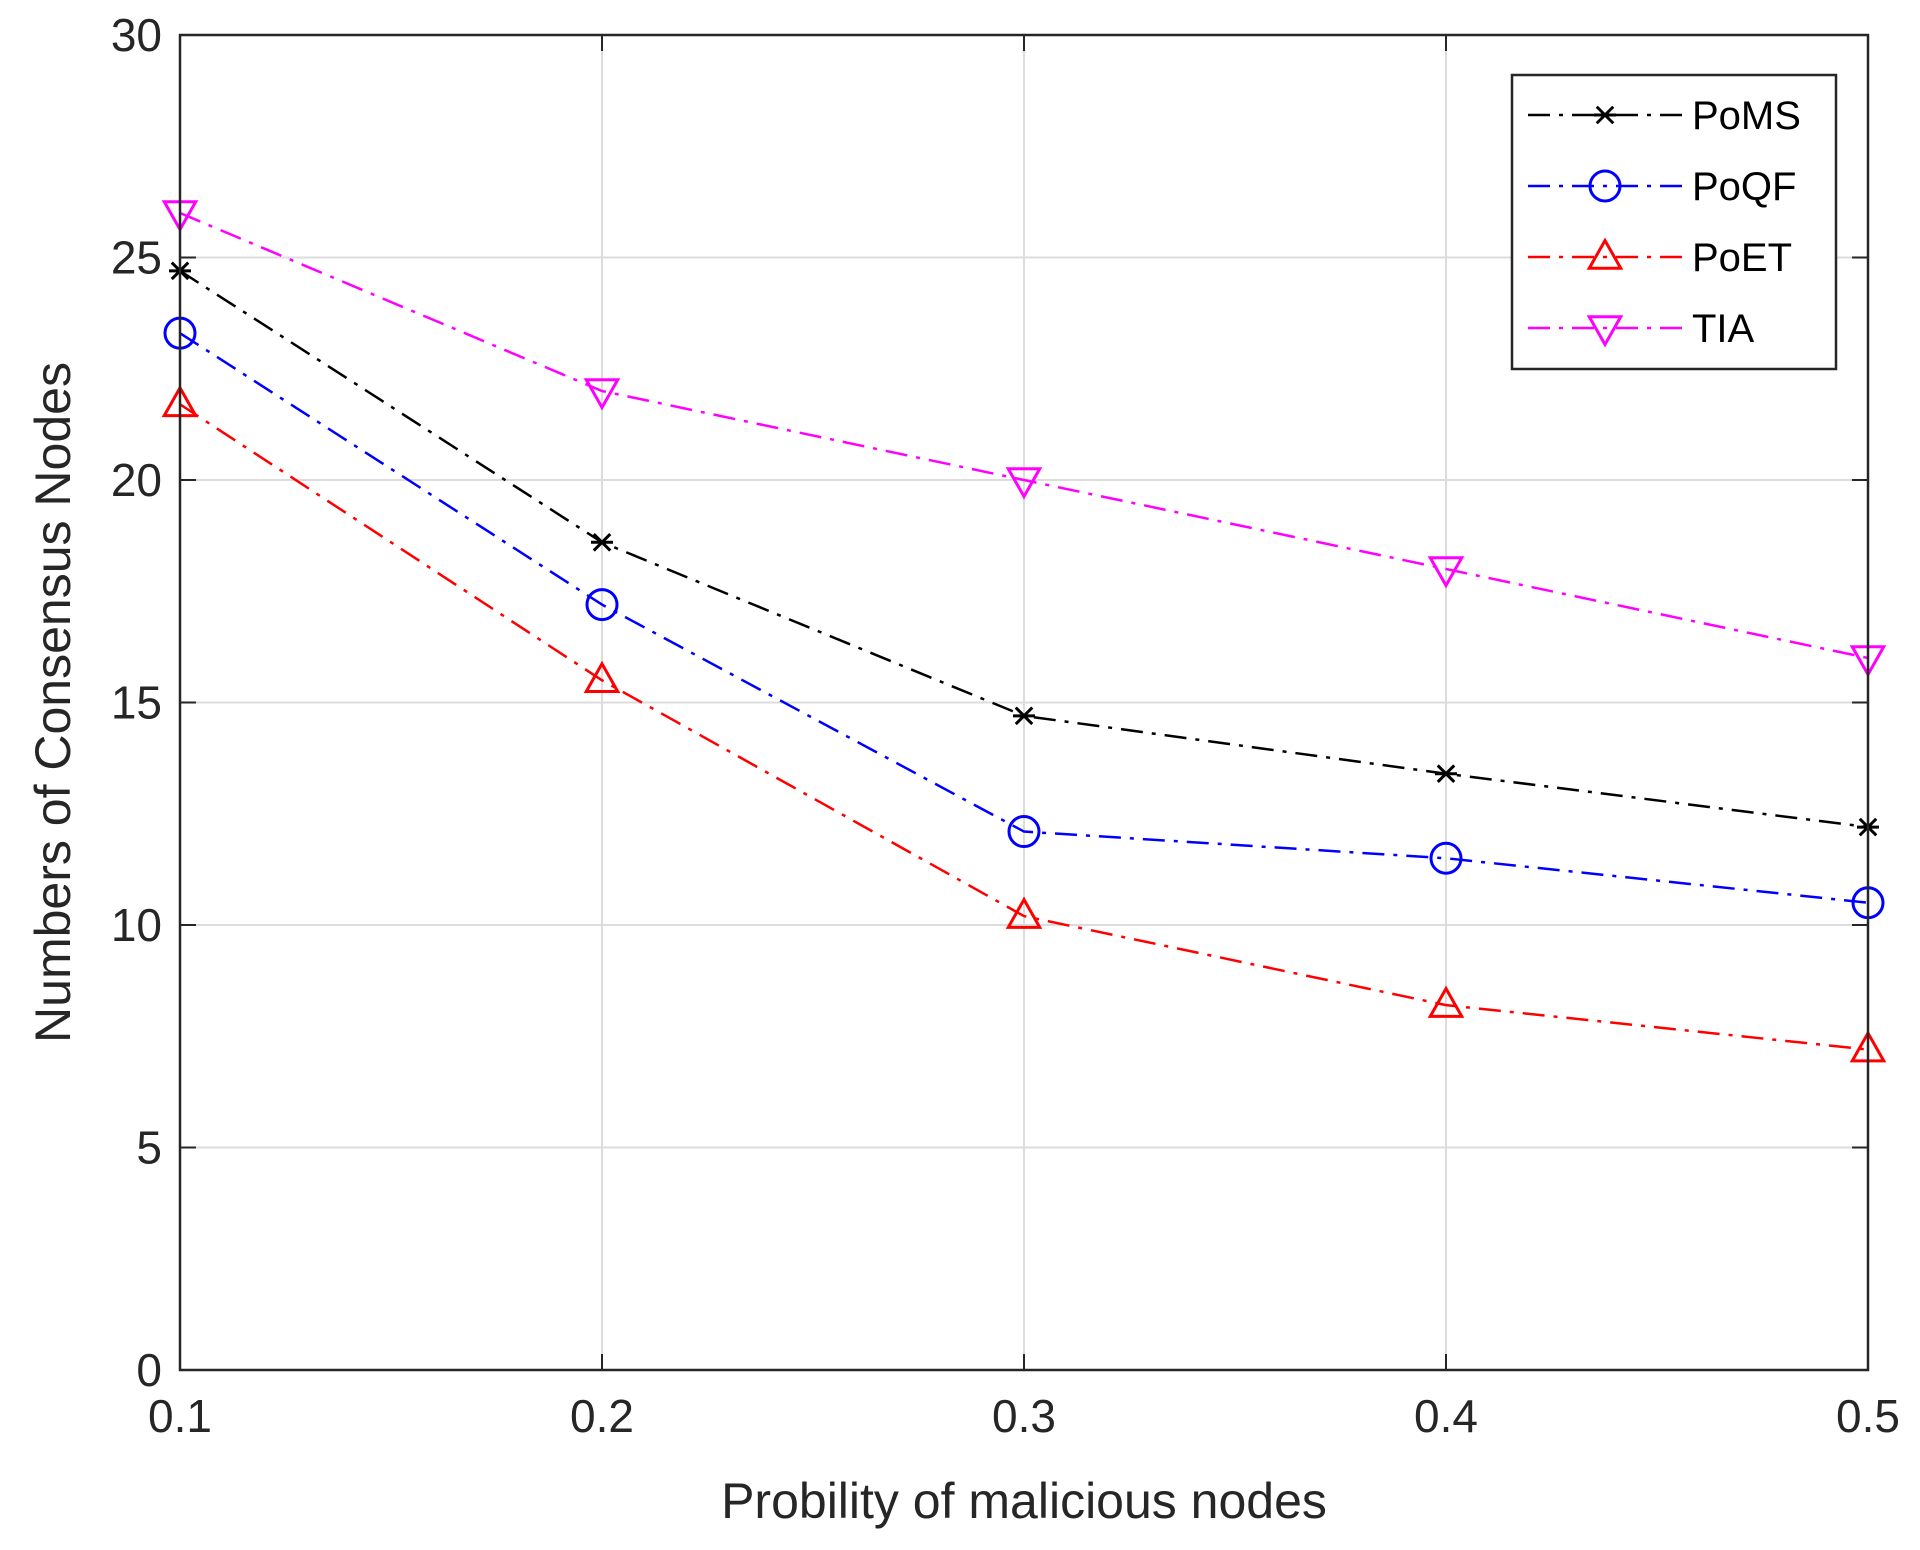 The width and height of the screenshot is (1920, 1550). Describe the element at coordinates (1662, 187) in the screenshot. I see `legend-item-poqf: PoQF` at that location.